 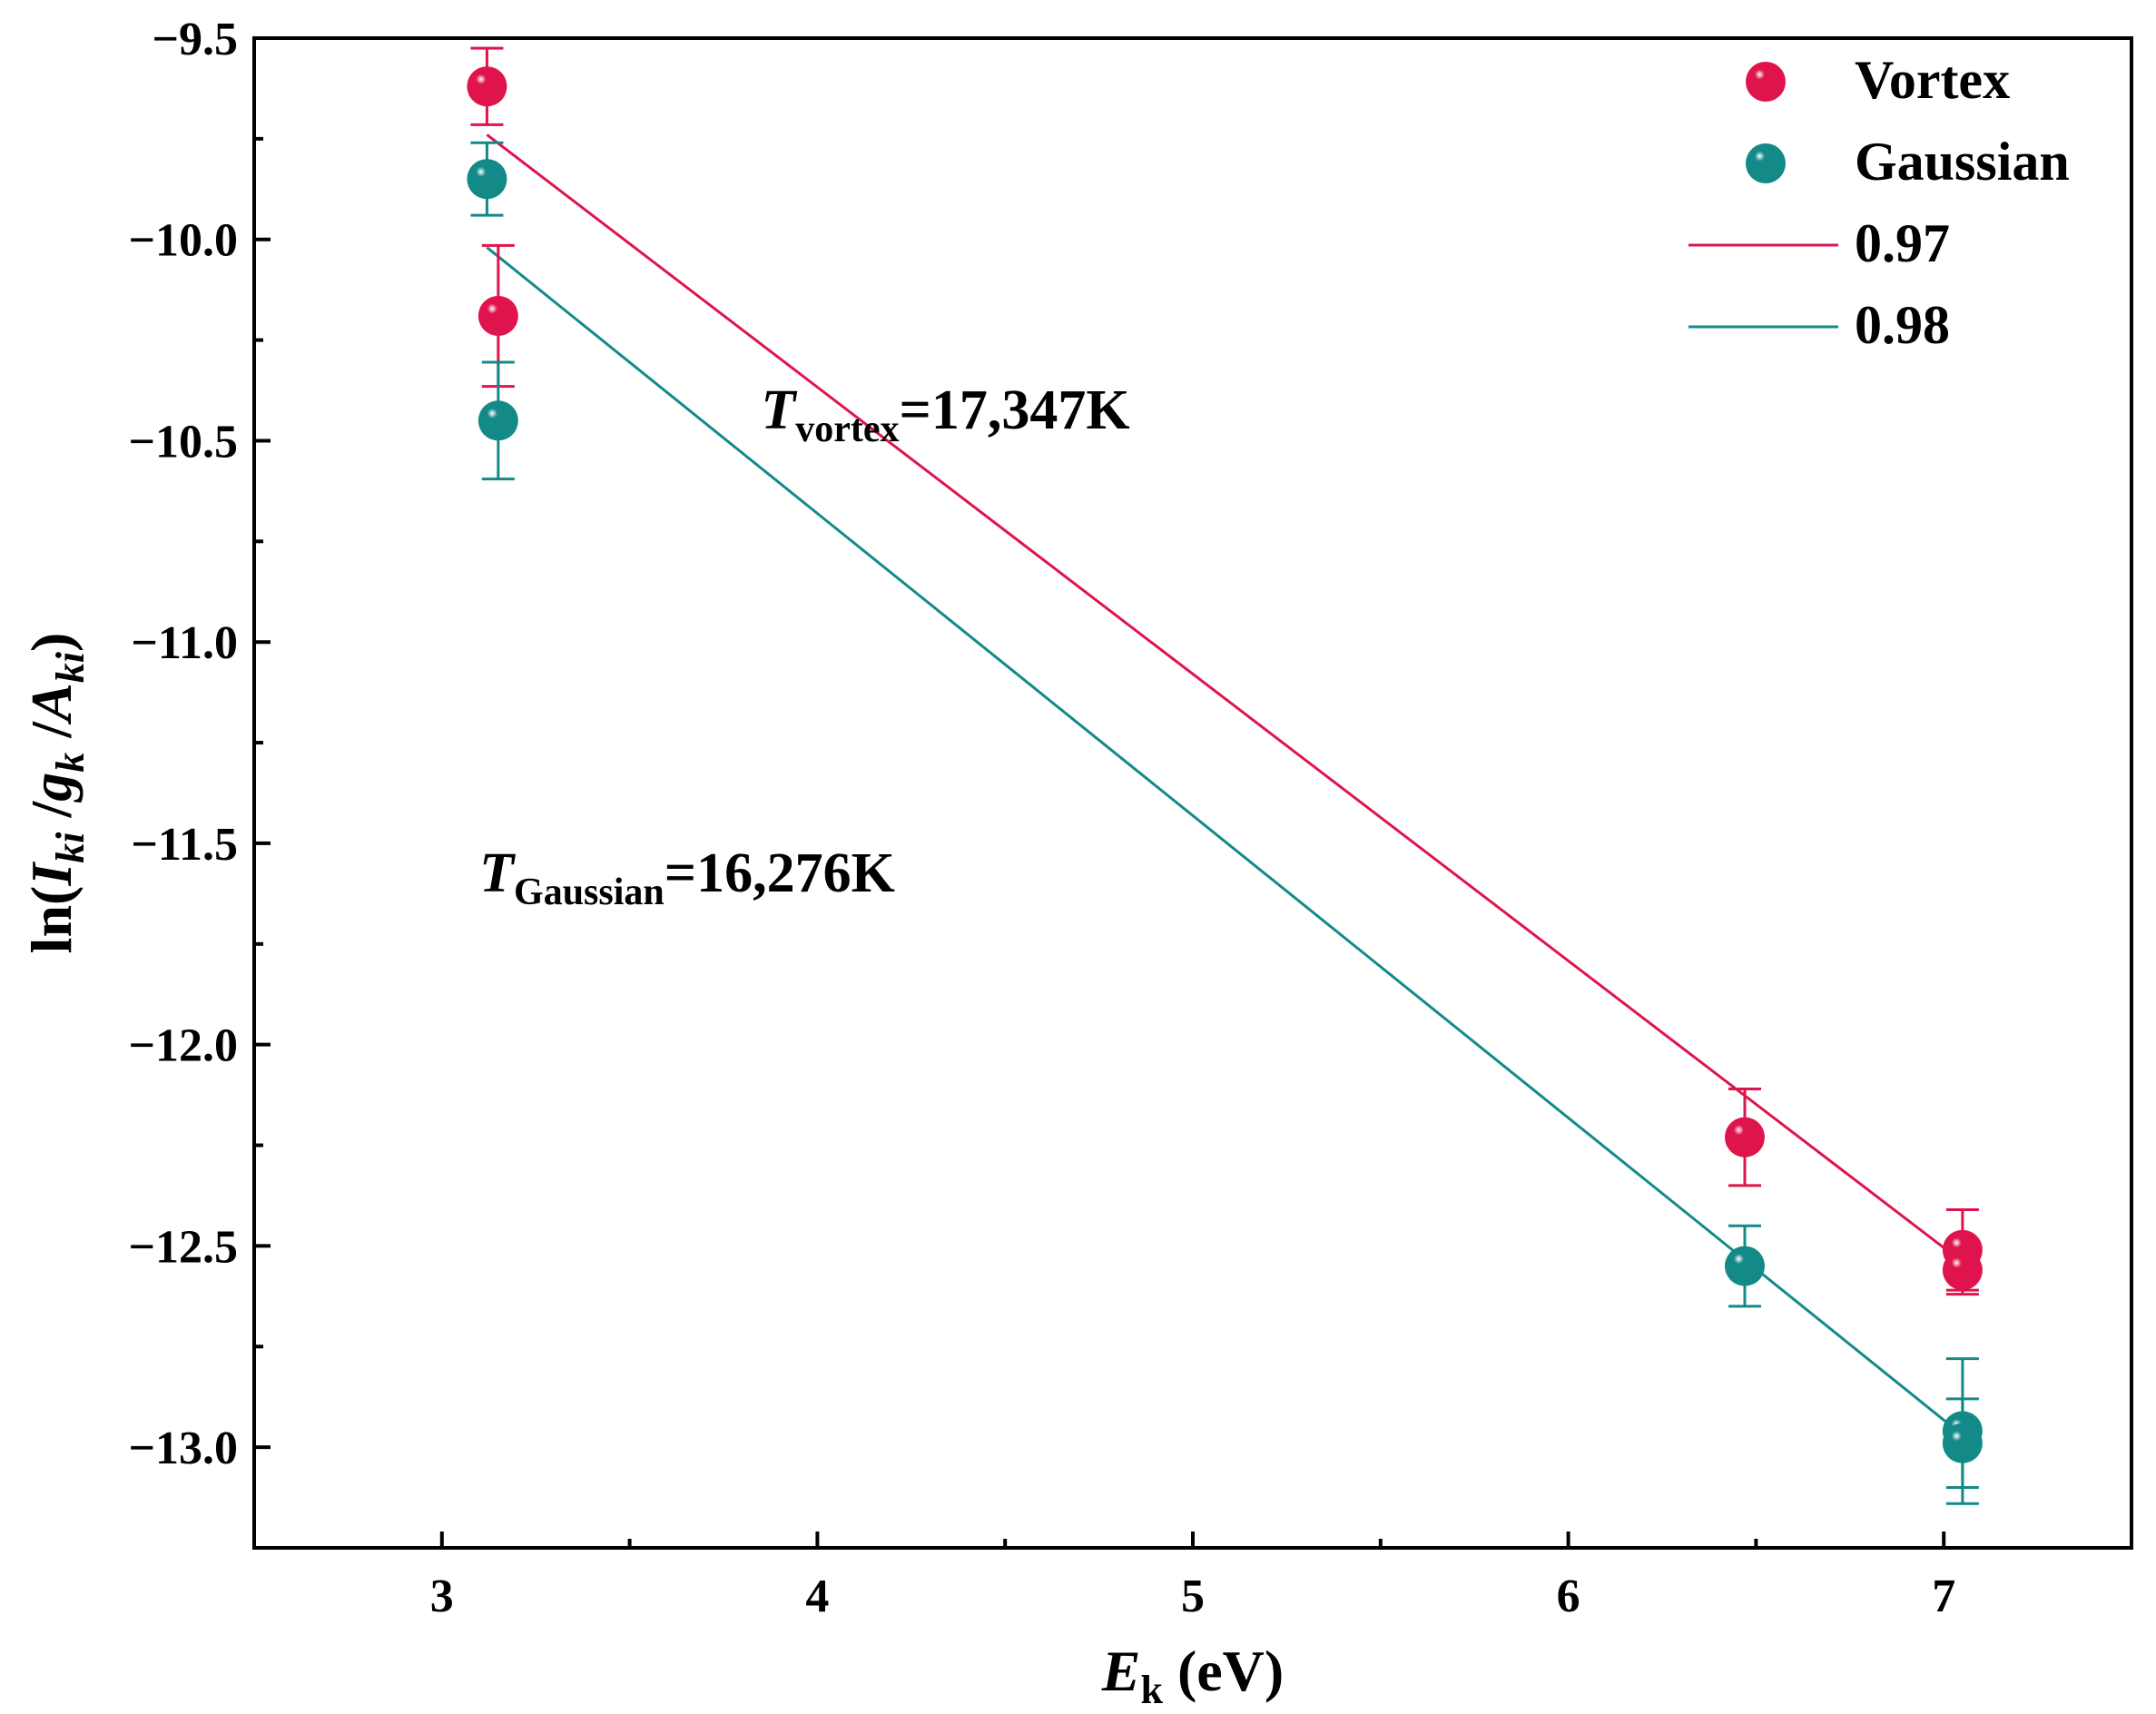 I want to click on annotation-value: =16,276K, so click(x=780, y=873).